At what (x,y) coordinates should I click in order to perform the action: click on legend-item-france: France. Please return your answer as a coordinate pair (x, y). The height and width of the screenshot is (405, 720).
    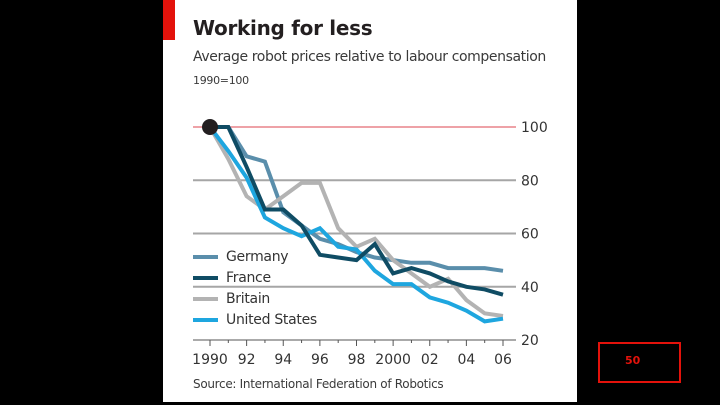
    Looking at the image, I should click on (255, 277).